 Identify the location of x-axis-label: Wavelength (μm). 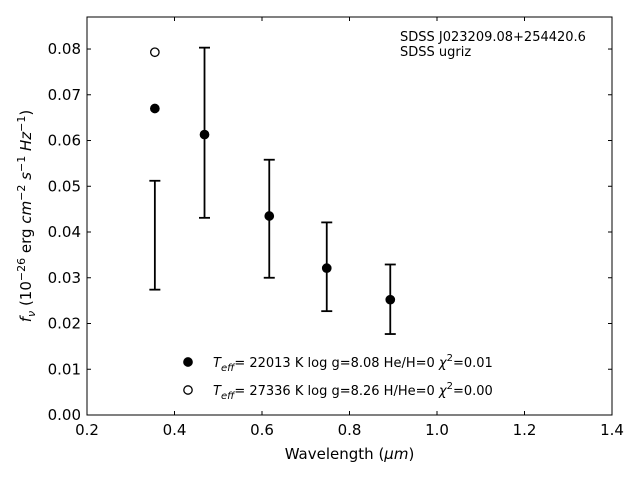
(350, 454).